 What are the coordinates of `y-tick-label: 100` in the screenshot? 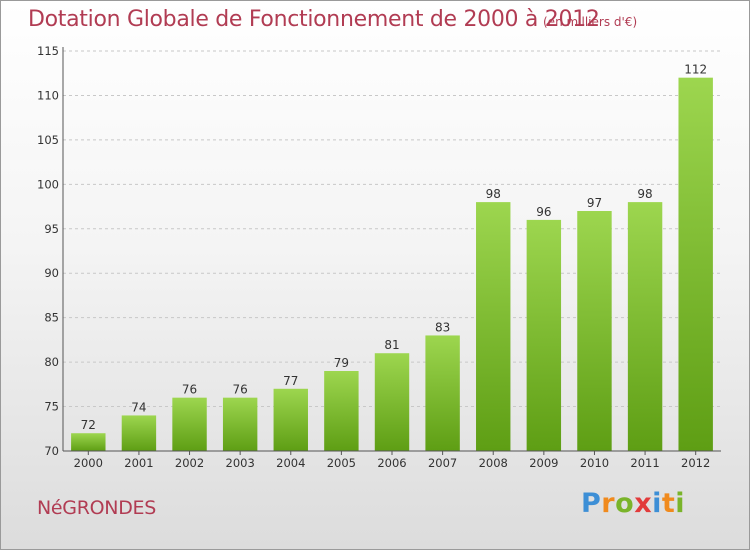 It's located at (48, 184).